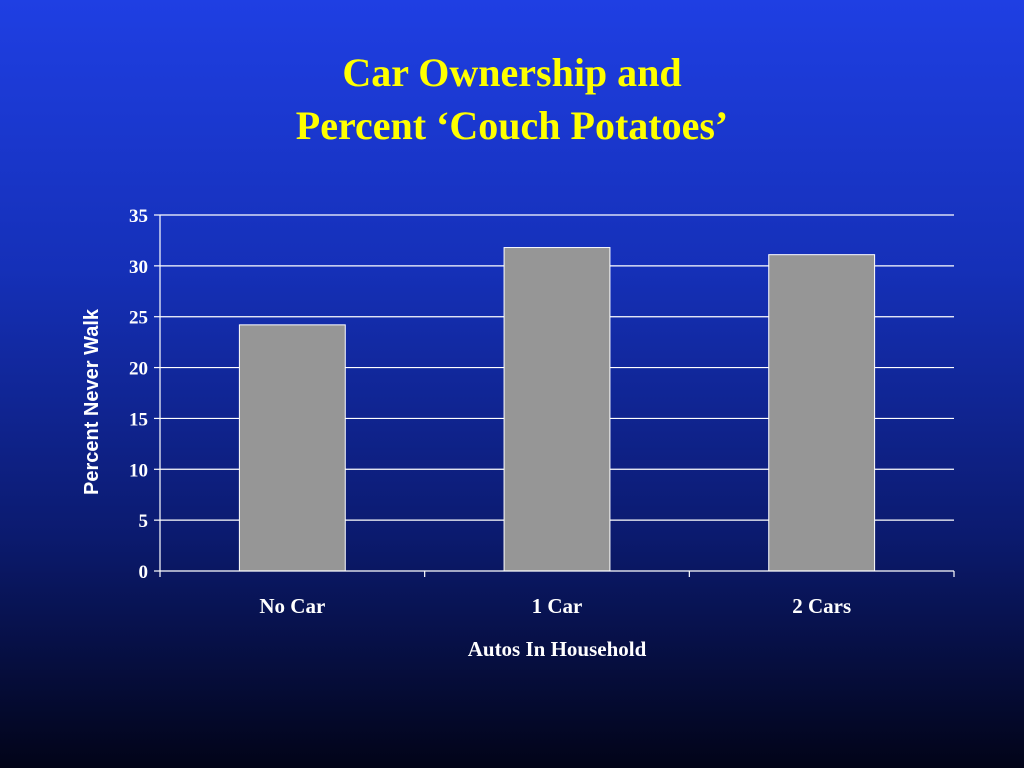 Image resolution: width=1024 pixels, height=768 pixels. Describe the element at coordinates (138, 216) in the screenshot. I see `y-tick-label: 35` at that location.